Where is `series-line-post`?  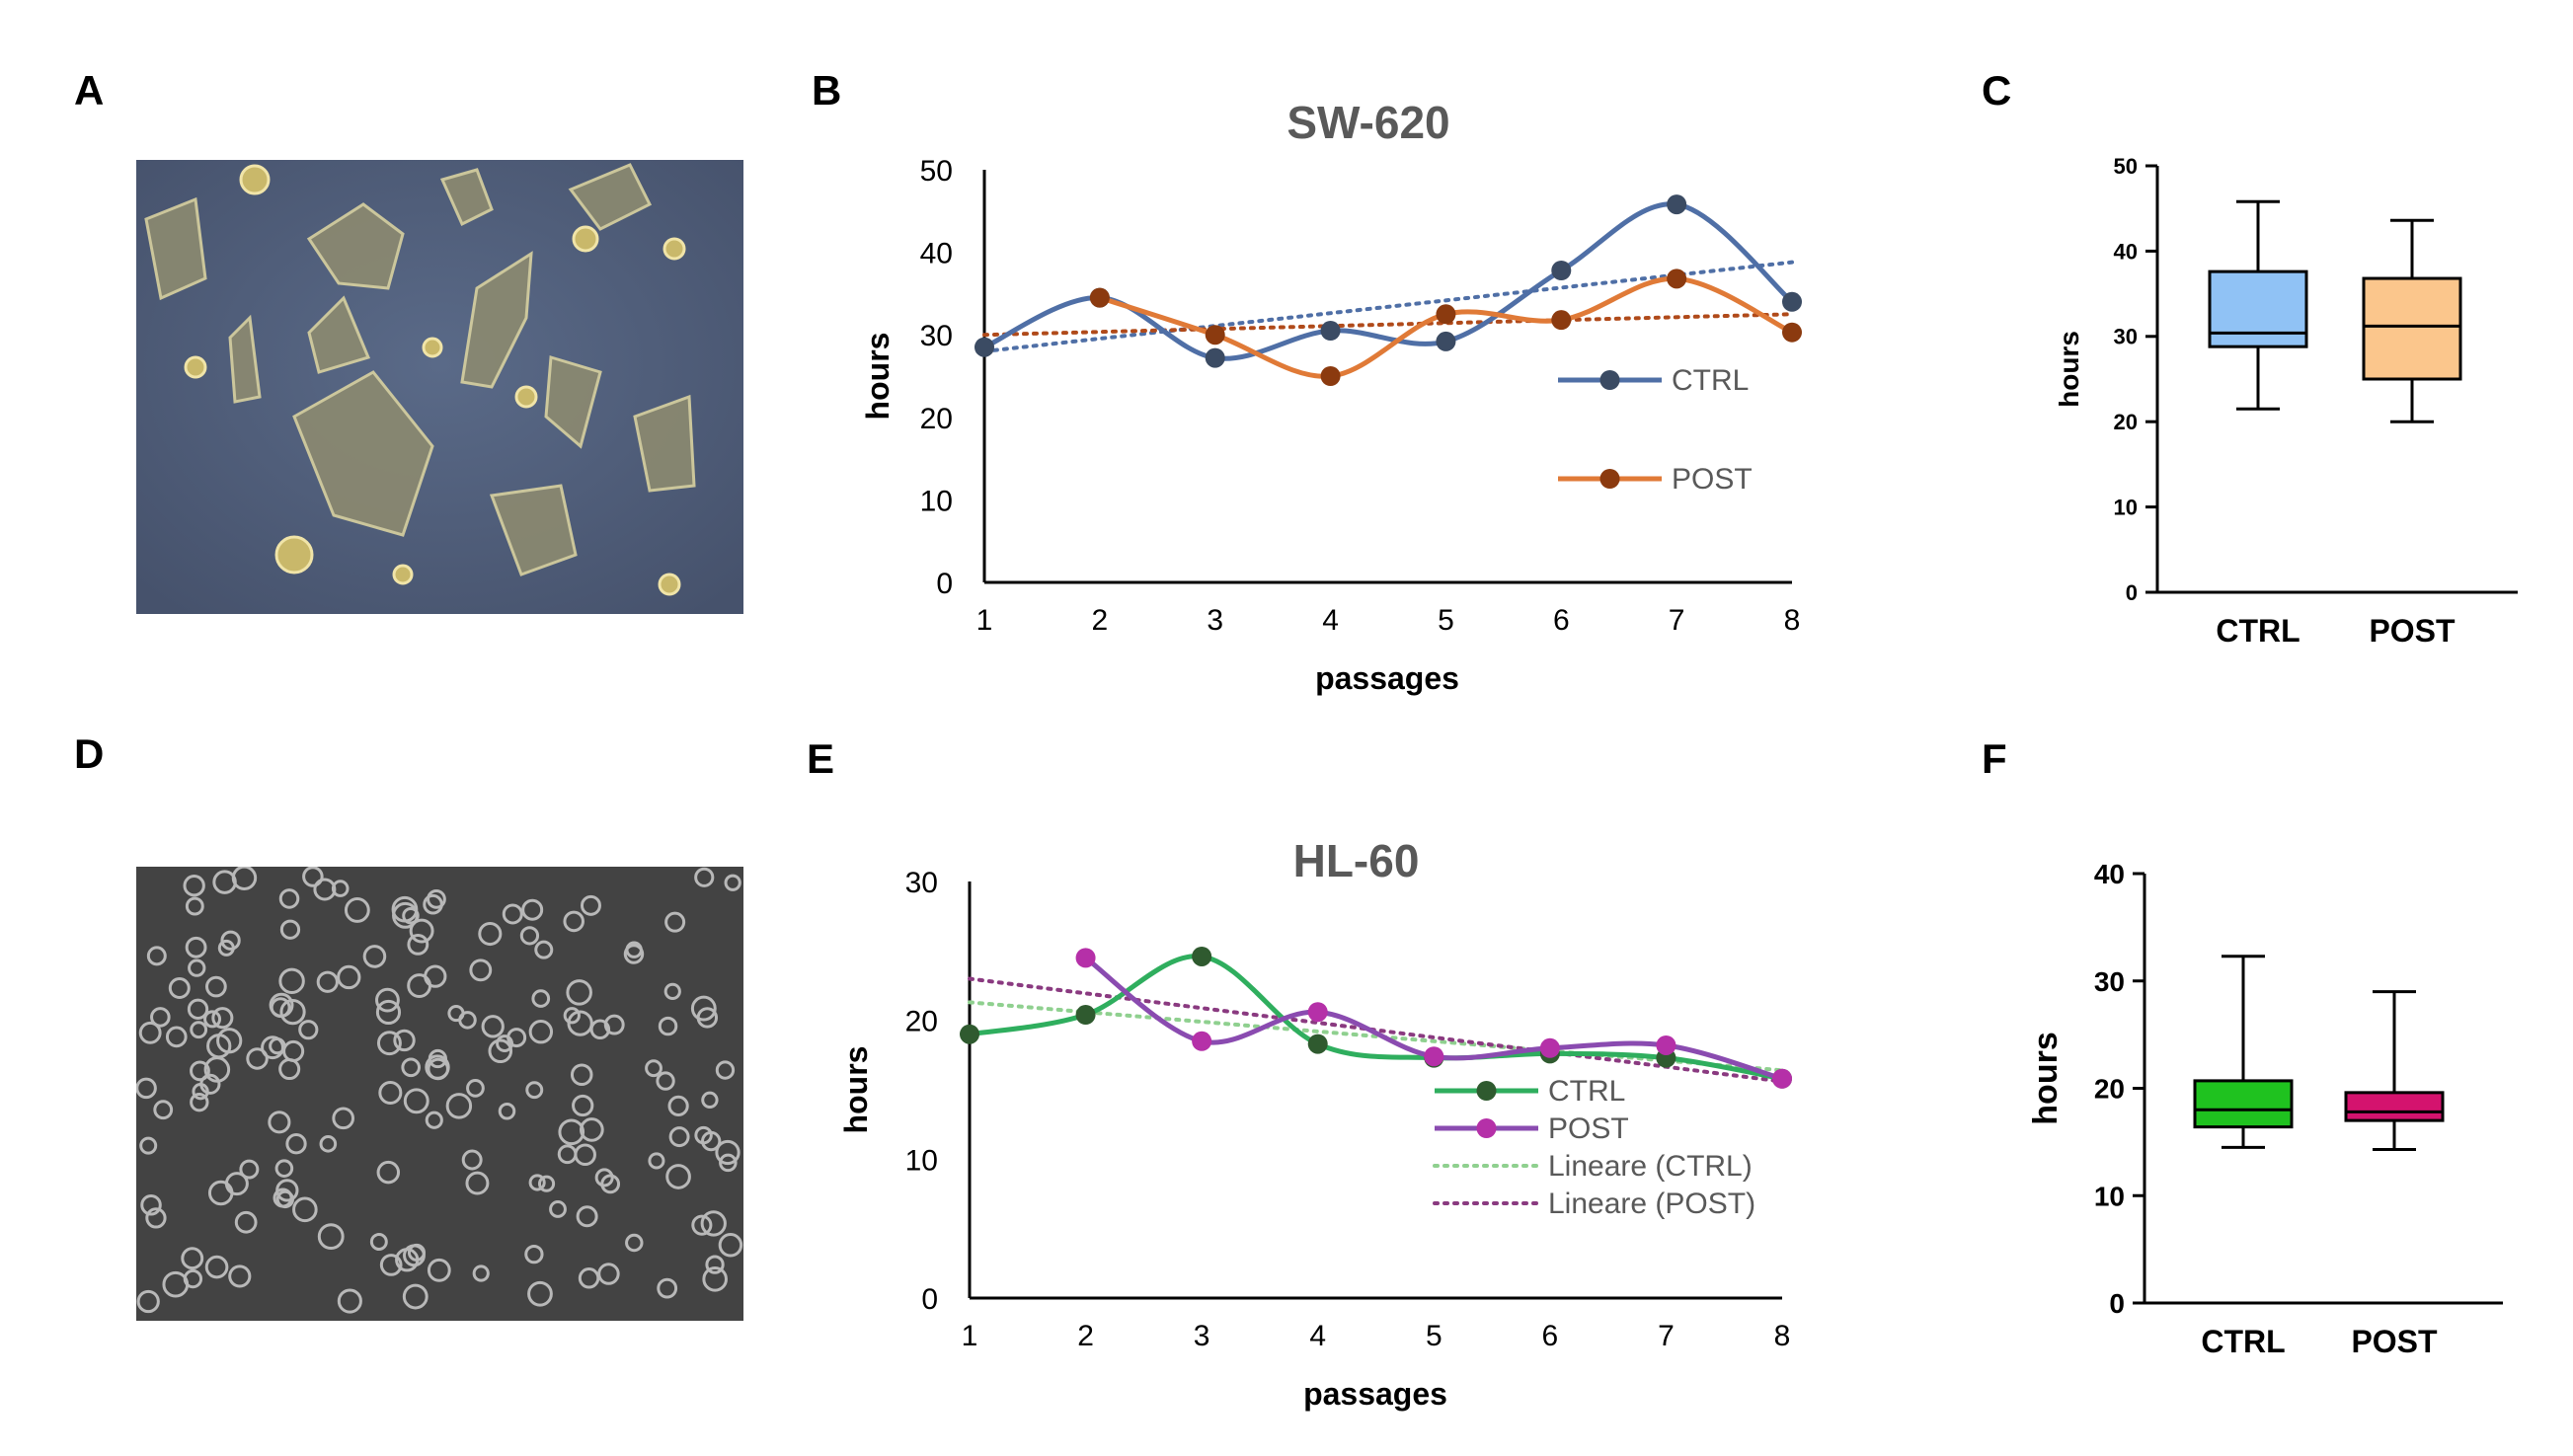 series-line-post is located at coordinates (1433, 1019).